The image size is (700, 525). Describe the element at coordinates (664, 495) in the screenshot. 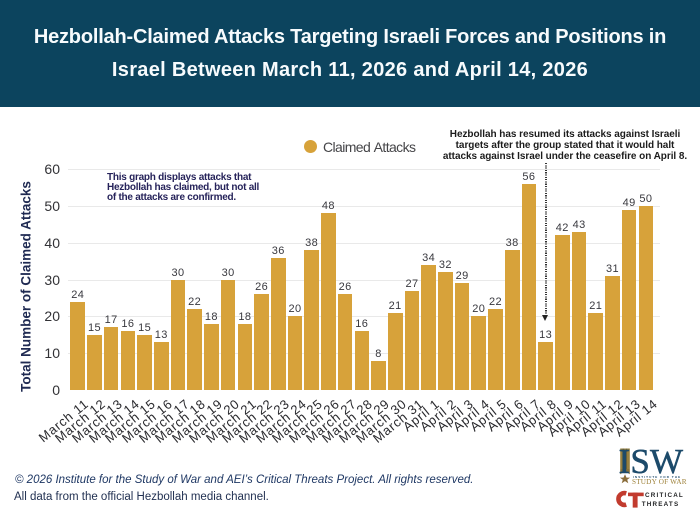

I see `svg-text: CRITICAL` at that location.